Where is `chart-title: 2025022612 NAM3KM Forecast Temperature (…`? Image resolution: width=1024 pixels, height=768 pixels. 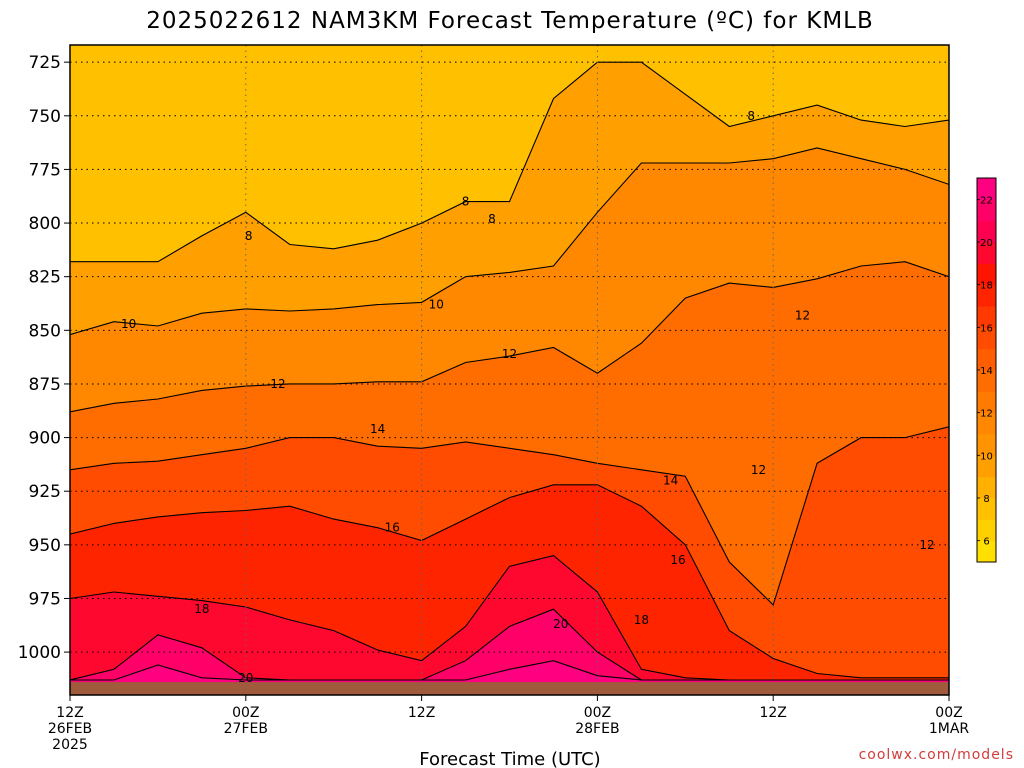 chart-title: 2025022612 NAM3KM Forecast Temperature (… is located at coordinates (510, 21).